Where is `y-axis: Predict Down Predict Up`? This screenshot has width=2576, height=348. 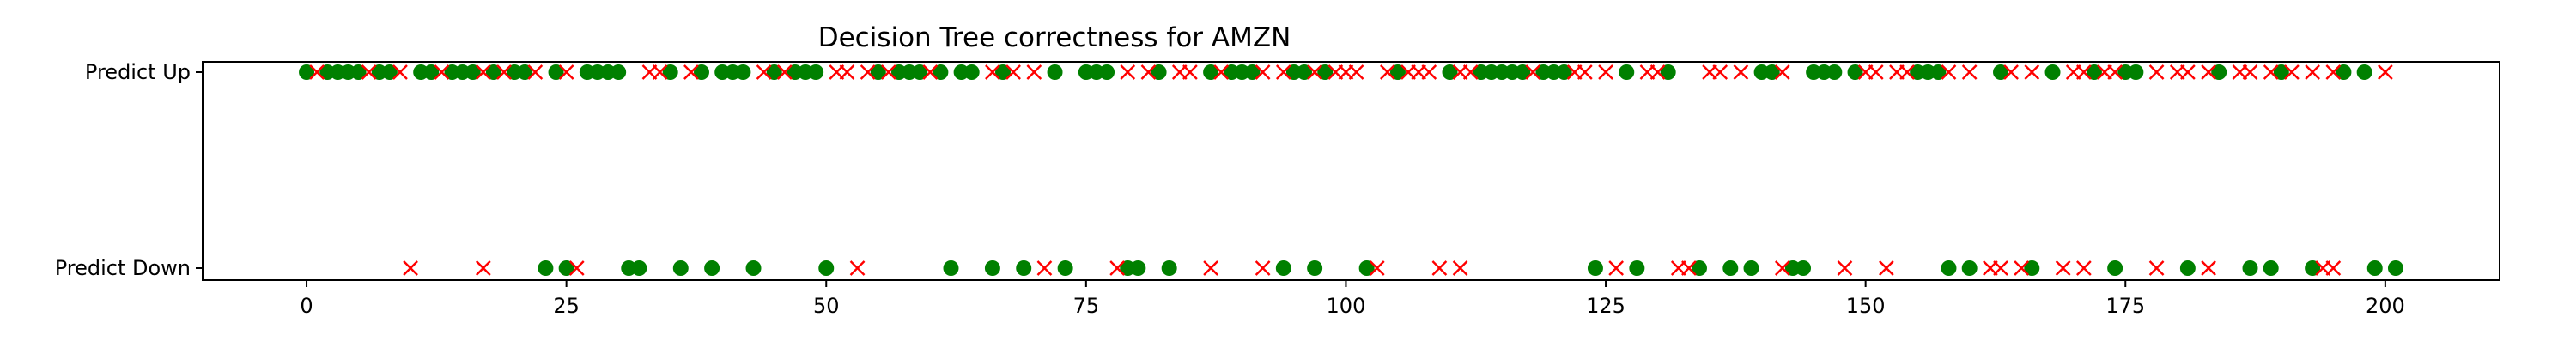
y-axis: Predict Down Predict Up is located at coordinates (129, 170).